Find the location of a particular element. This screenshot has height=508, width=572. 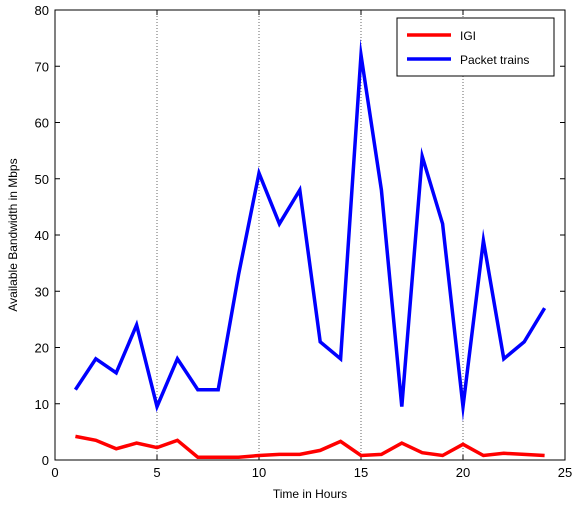

series-line-igi is located at coordinates (310, 446).